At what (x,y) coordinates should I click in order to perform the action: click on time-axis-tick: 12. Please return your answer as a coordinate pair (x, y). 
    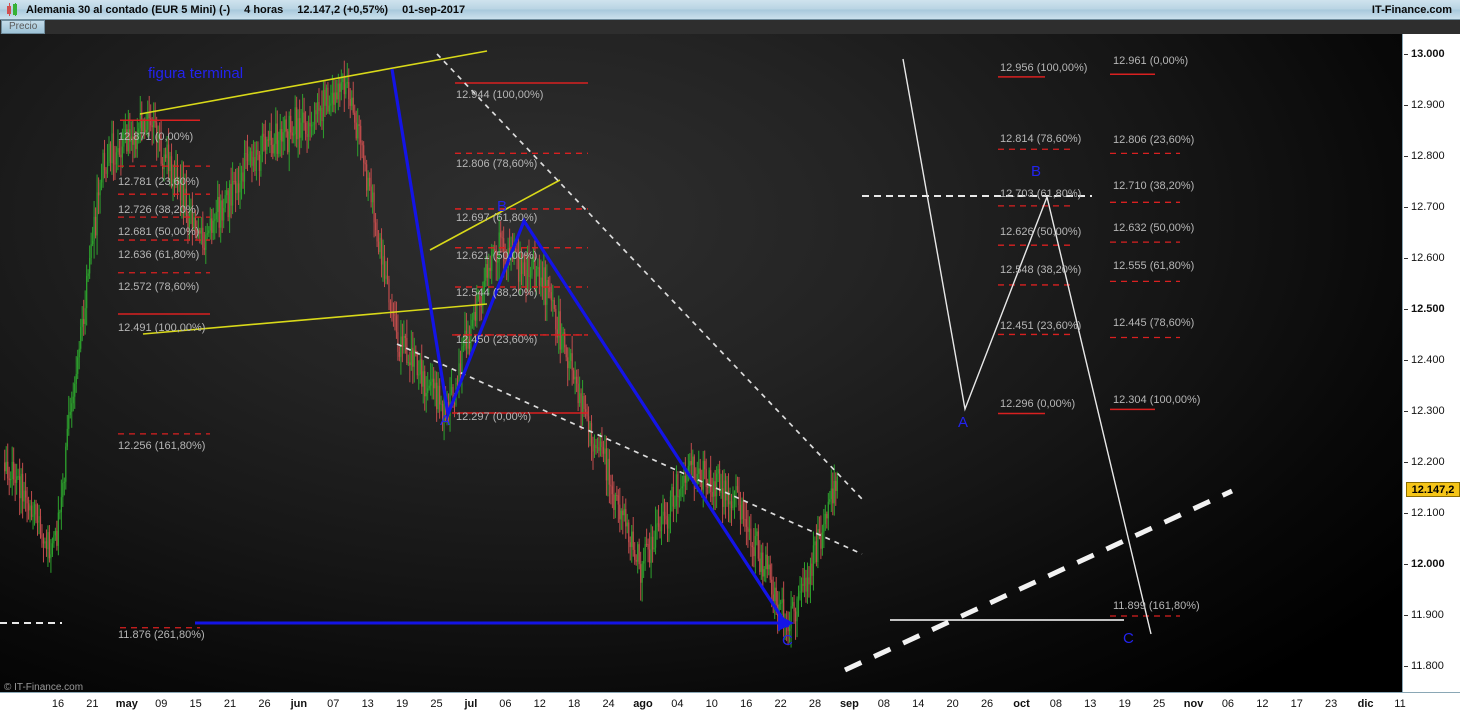
    Looking at the image, I should click on (539, 704).